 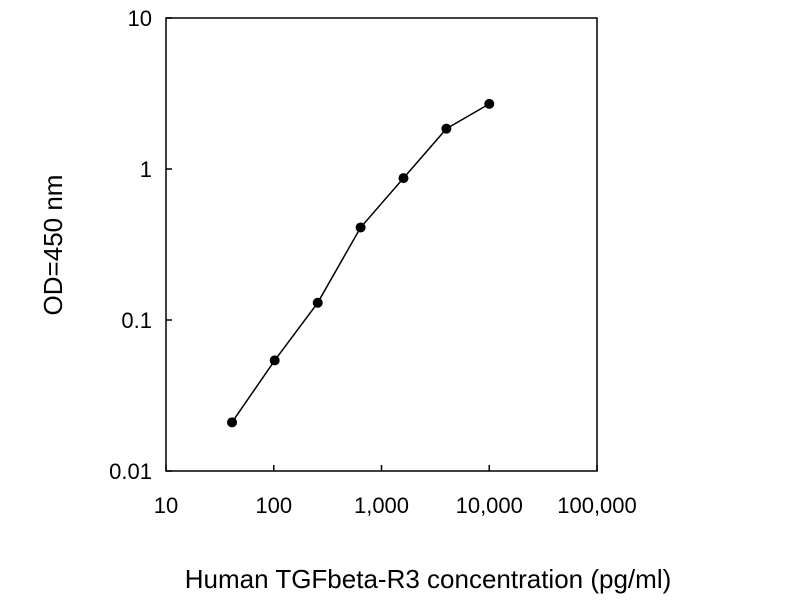 I want to click on y-axis: 0.01 0.1 1 10, so click(x=140, y=245).